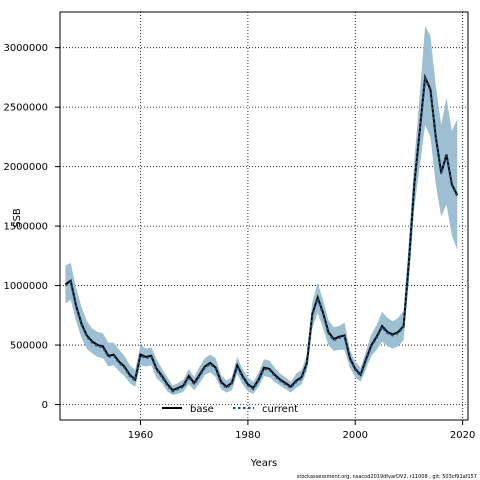  I want to click on x-tick-label: 1980, so click(247, 435).